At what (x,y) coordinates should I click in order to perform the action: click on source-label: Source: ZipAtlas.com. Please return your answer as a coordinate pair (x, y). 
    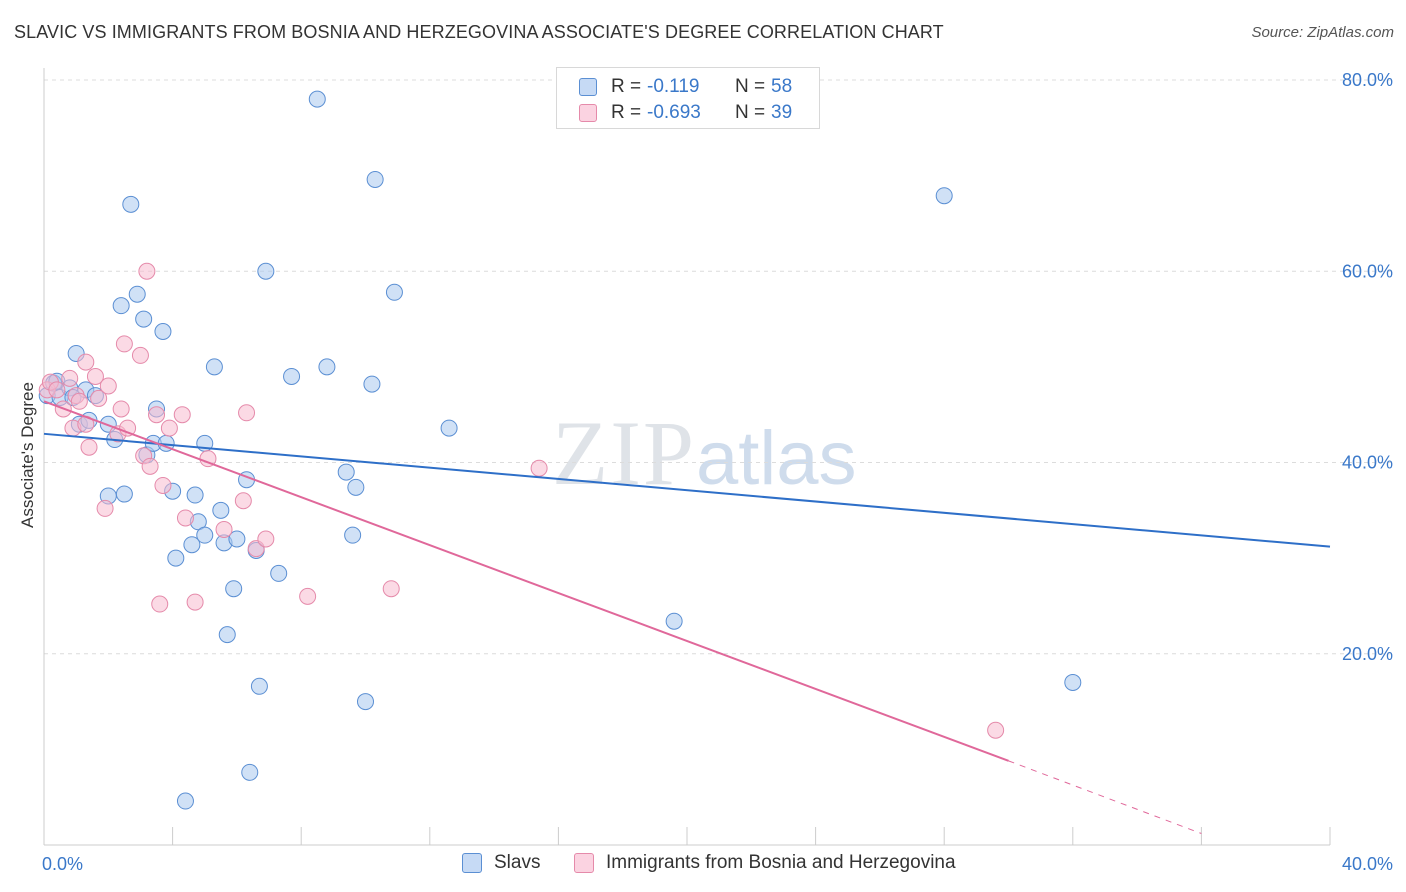
    Looking at the image, I should click on (1322, 32).